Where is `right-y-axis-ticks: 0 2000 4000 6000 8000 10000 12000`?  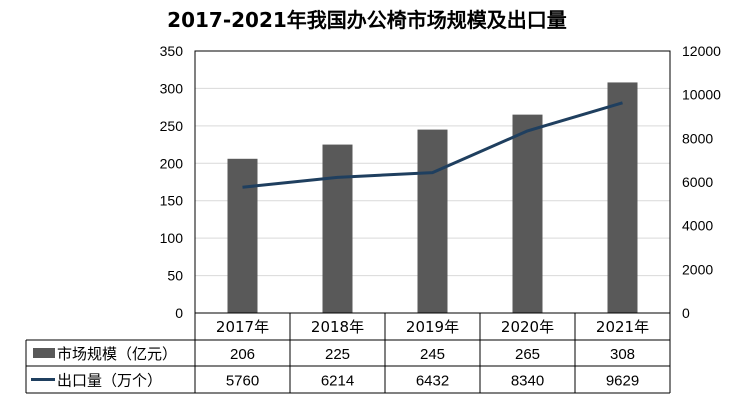 right-y-axis-ticks: 0 2000 4000 6000 8000 10000 12000 is located at coordinates (701, 182).